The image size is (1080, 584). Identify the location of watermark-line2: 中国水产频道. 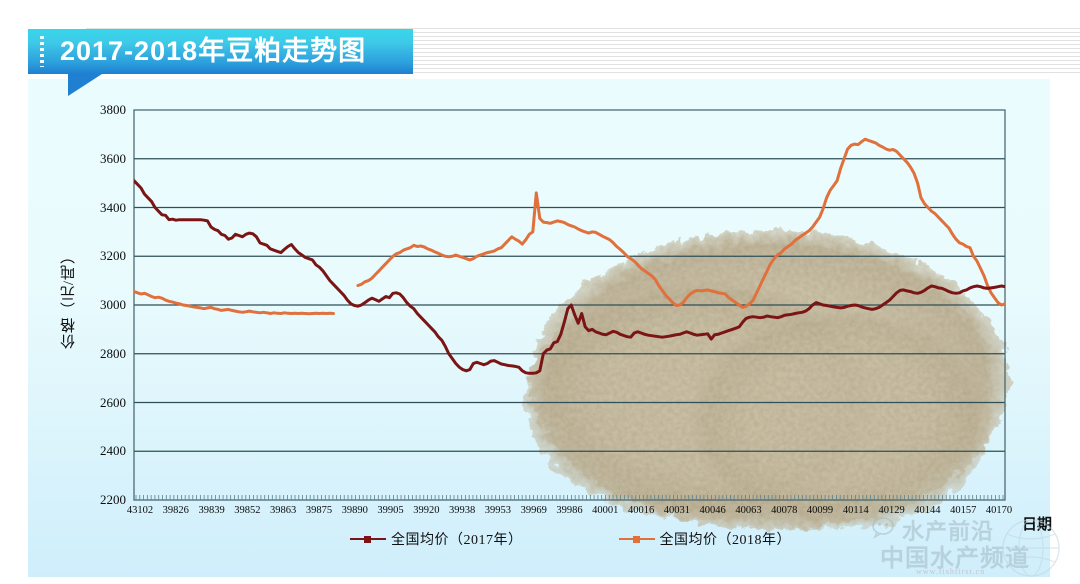
(955, 558).